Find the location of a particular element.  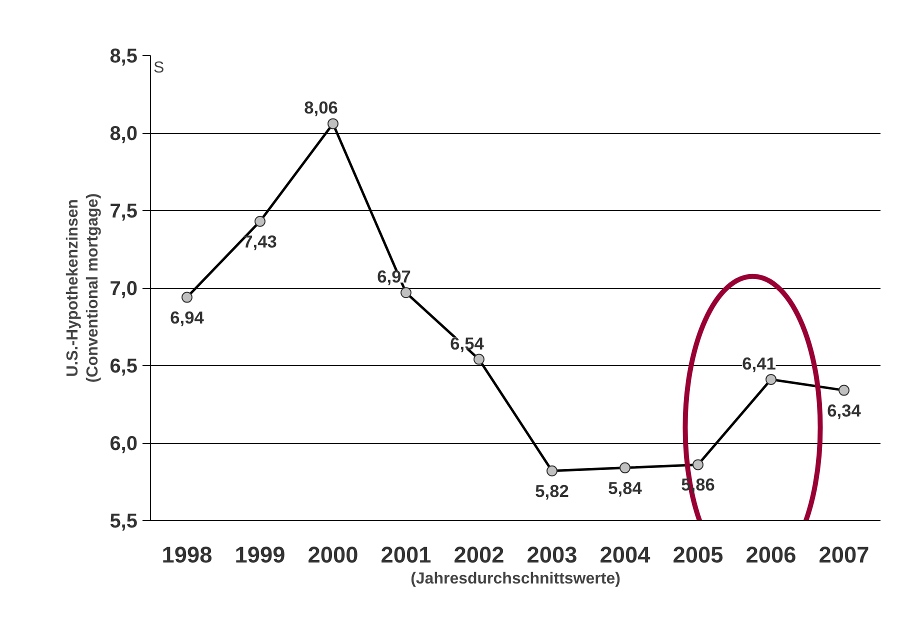

data-label: 5,82 is located at coordinates (552, 490).